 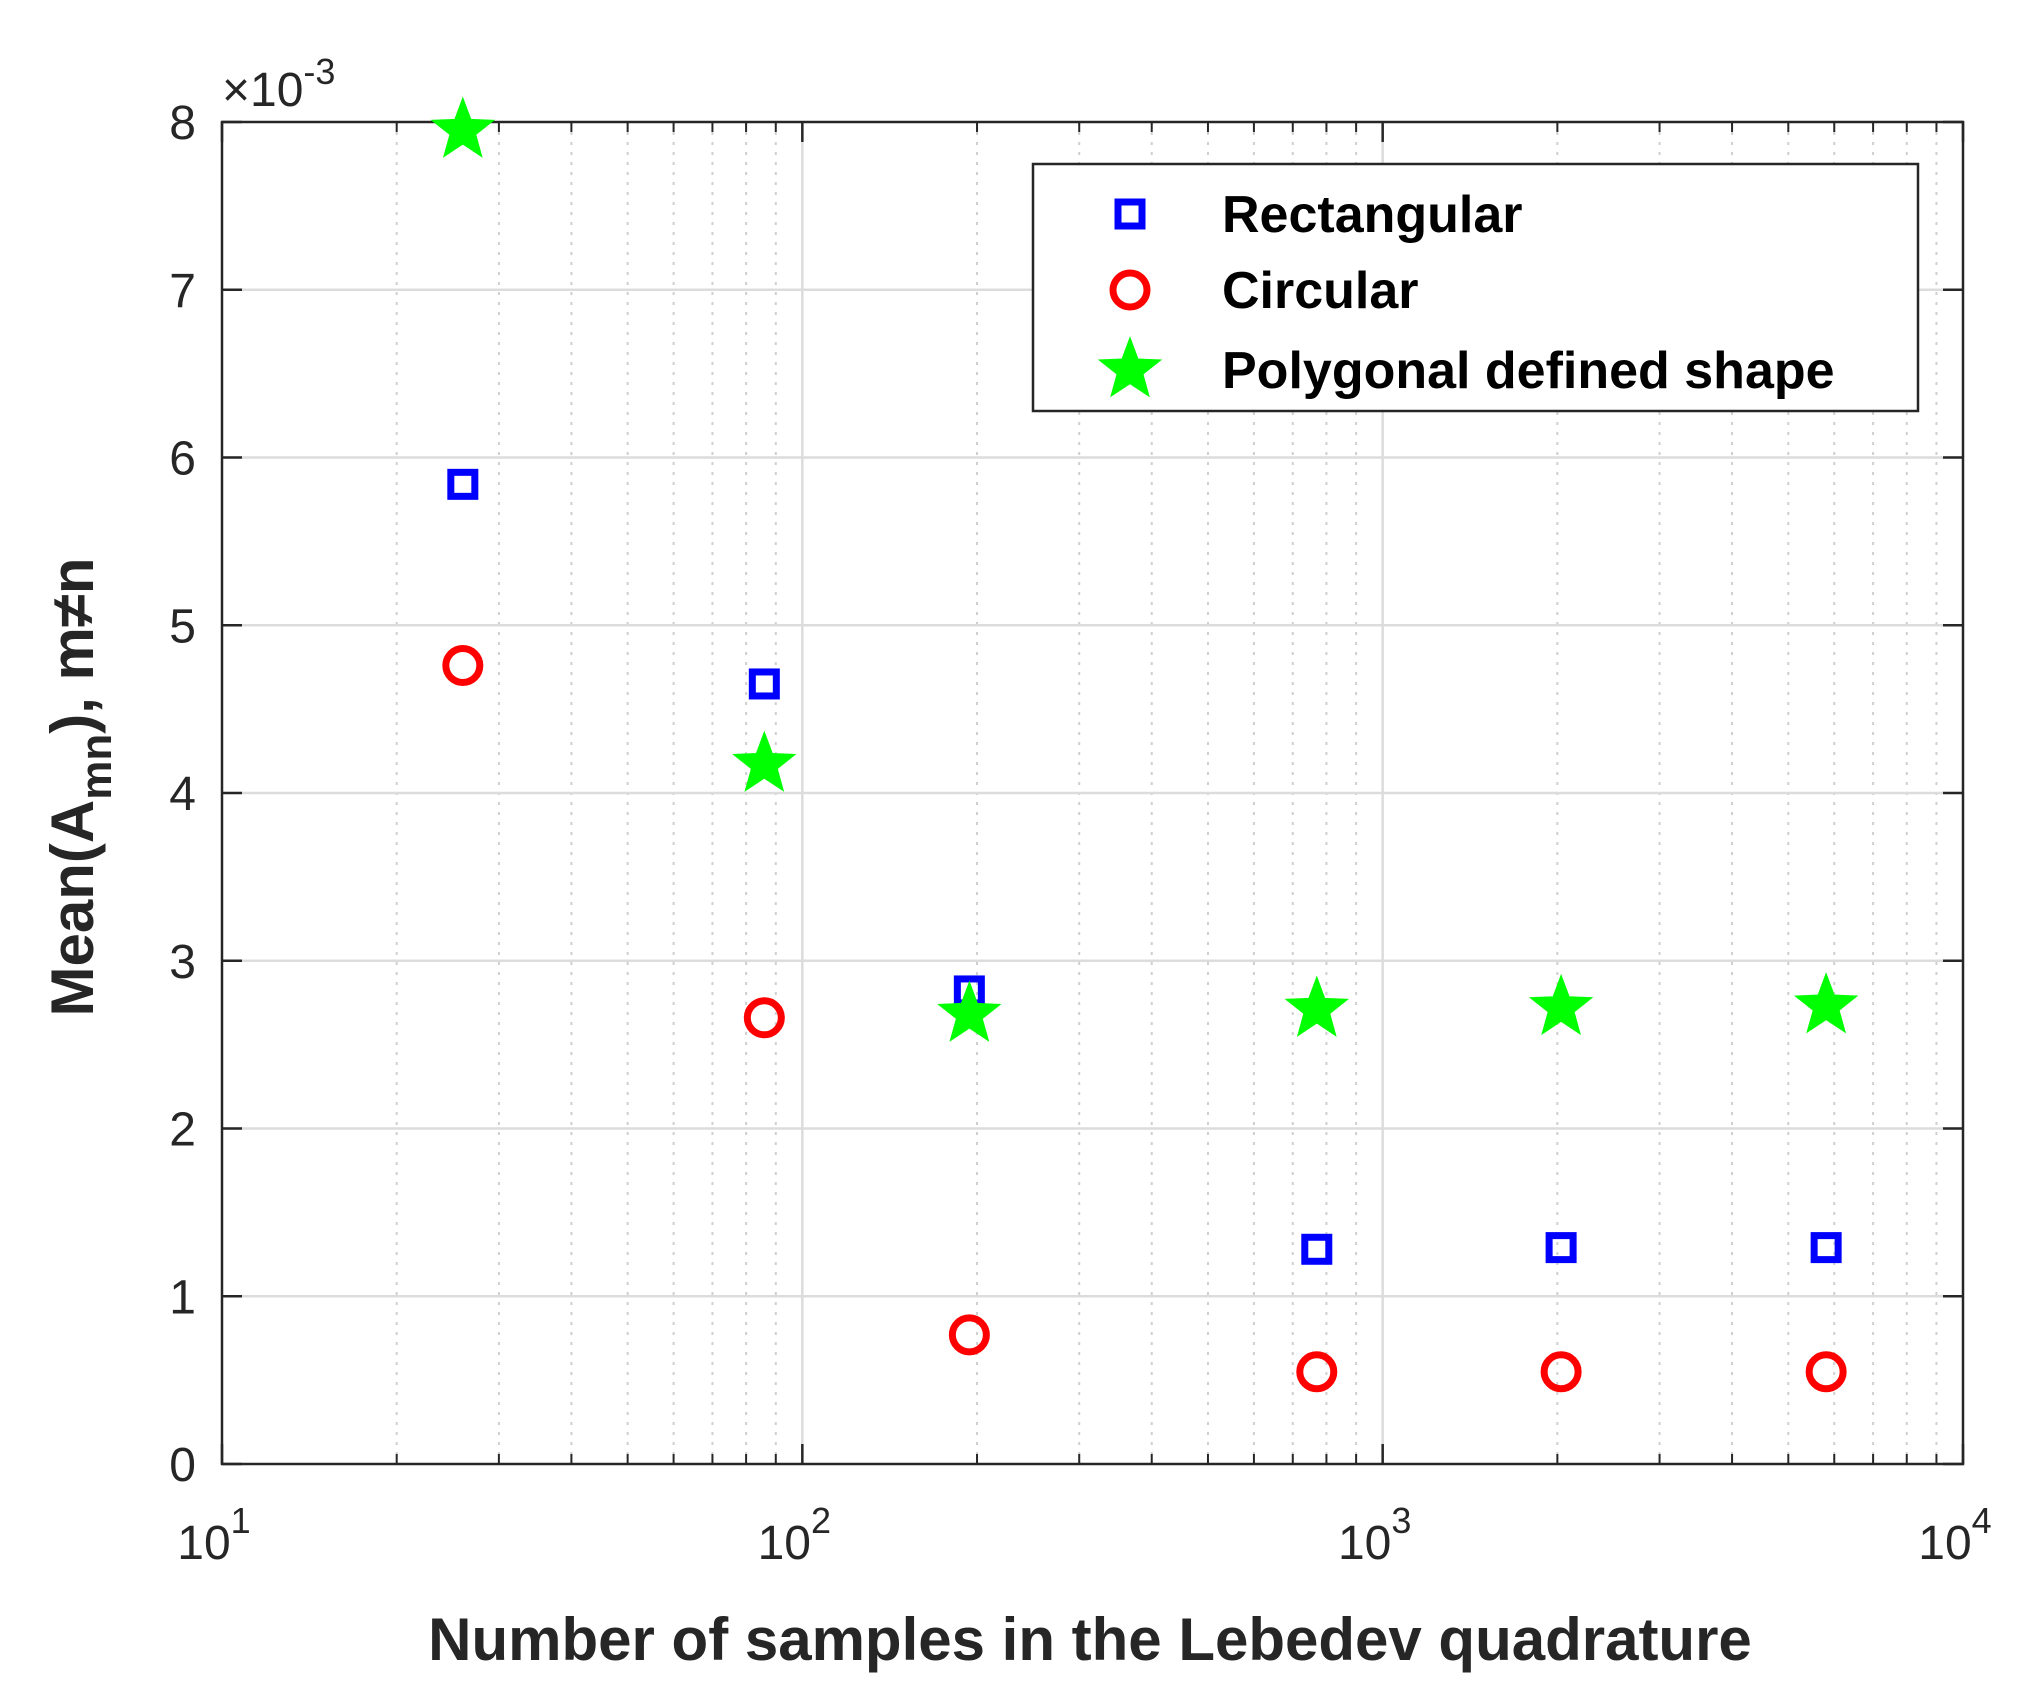 I want to click on y-exponent-power: -3, so click(x=319, y=71).